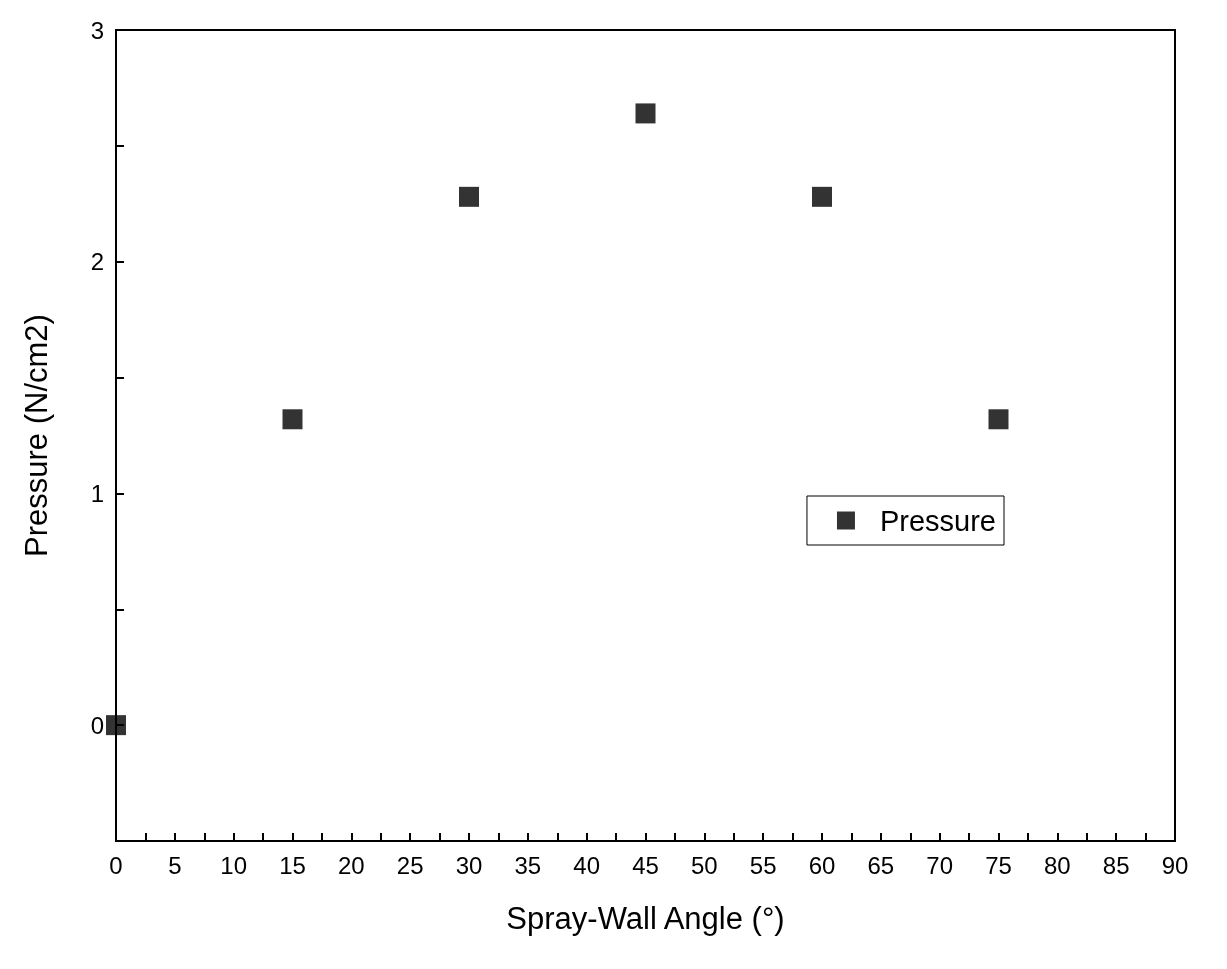  Describe the element at coordinates (704, 865) in the screenshot. I see `x-tick-label: 50` at that location.